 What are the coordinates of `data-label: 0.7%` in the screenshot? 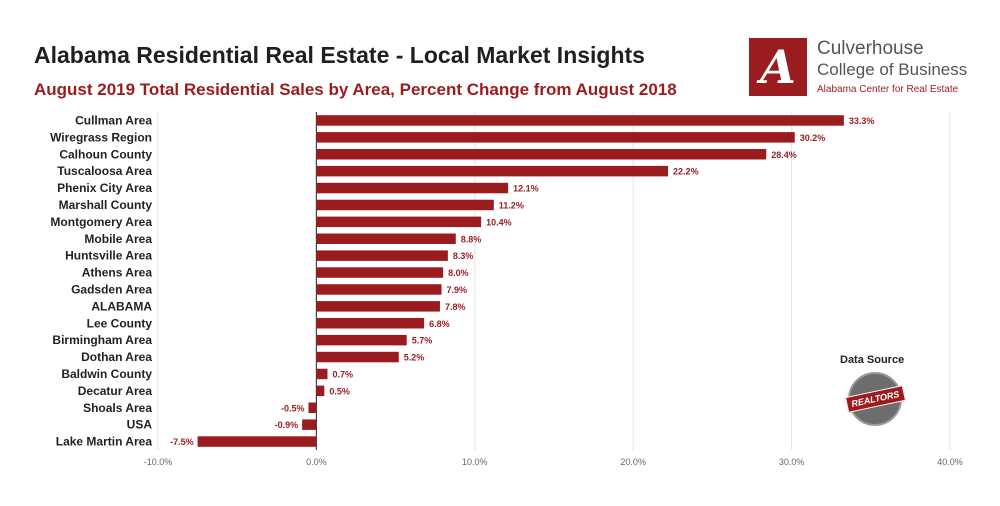 It's located at (342, 374).